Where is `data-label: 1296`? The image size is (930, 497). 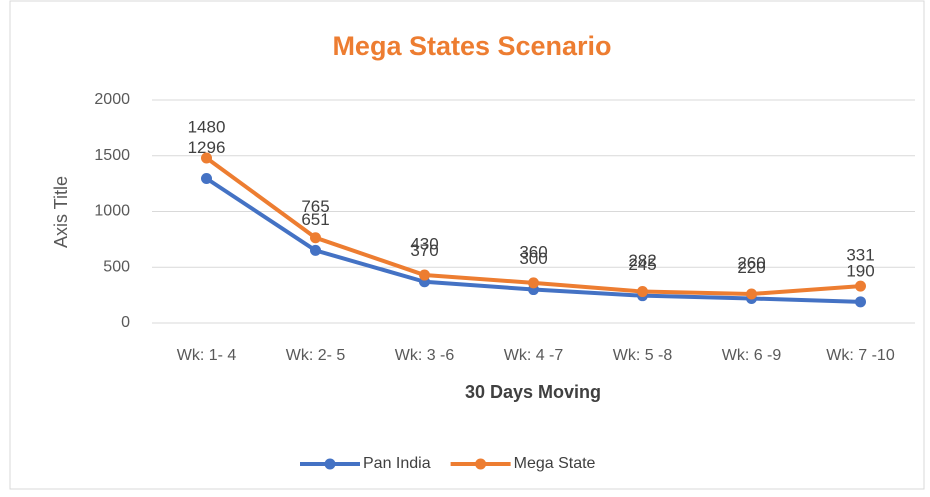
data-label: 1296 is located at coordinates (207, 147).